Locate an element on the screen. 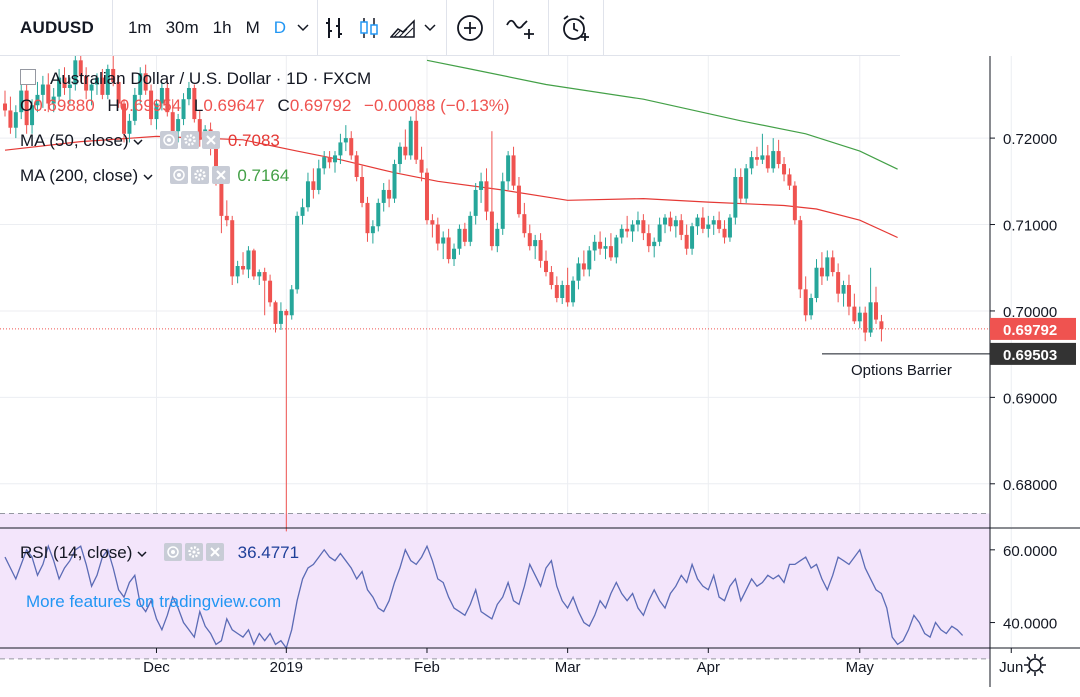  area-chart-icon is located at coordinates (403, 27).